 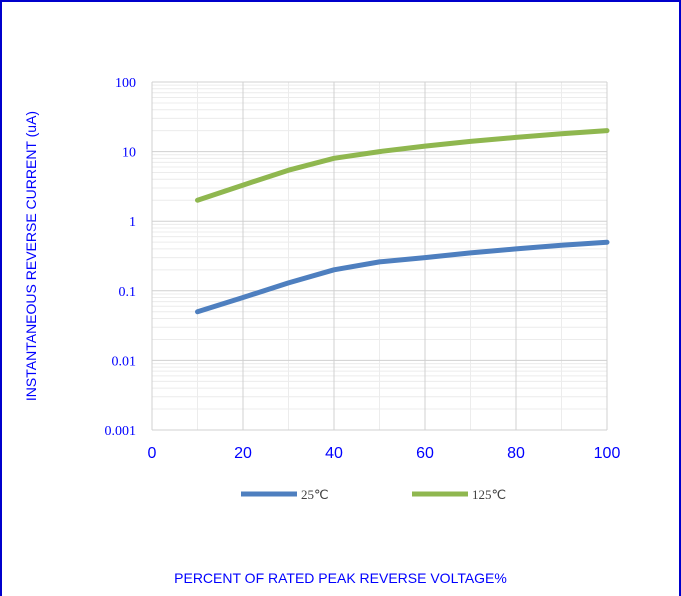 What do you see at coordinates (121, 431) in the screenshot?
I see `y-tick-label: 0.001` at bounding box center [121, 431].